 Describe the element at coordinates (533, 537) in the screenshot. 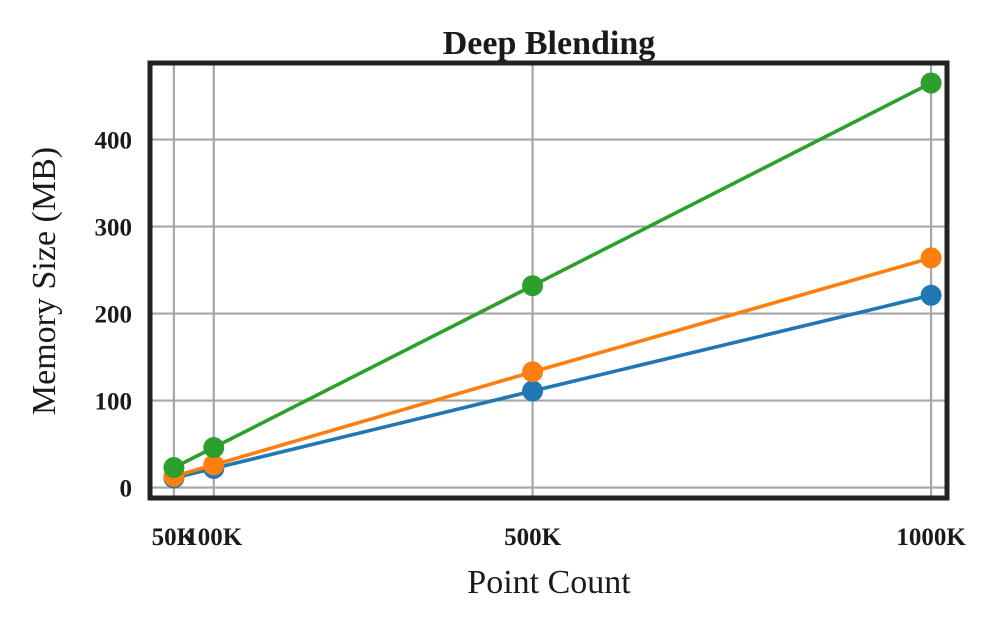

I see `x-tick-label: 500K` at that location.